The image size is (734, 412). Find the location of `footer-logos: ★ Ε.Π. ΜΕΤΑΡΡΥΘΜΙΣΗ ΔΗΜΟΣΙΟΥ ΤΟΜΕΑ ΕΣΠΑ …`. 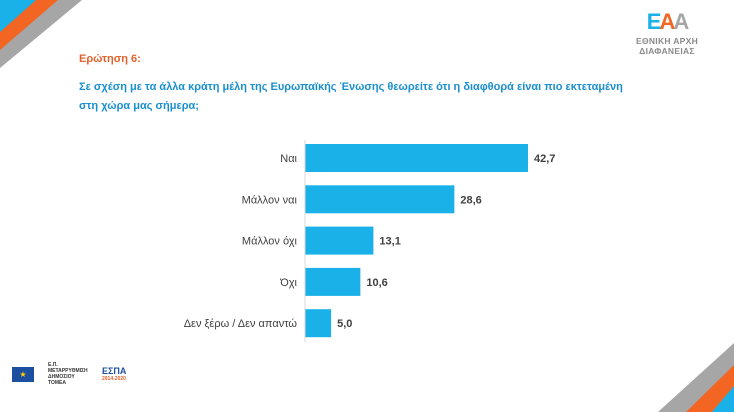

footer-logos: ★ Ε.Π. ΜΕΤΑΡΡΥΘΜΙΣΗ ΔΗΜΟΣΙΟΥ ΤΟΜΕΑ ΕΣΠΑ … is located at coordinates (69, 374).